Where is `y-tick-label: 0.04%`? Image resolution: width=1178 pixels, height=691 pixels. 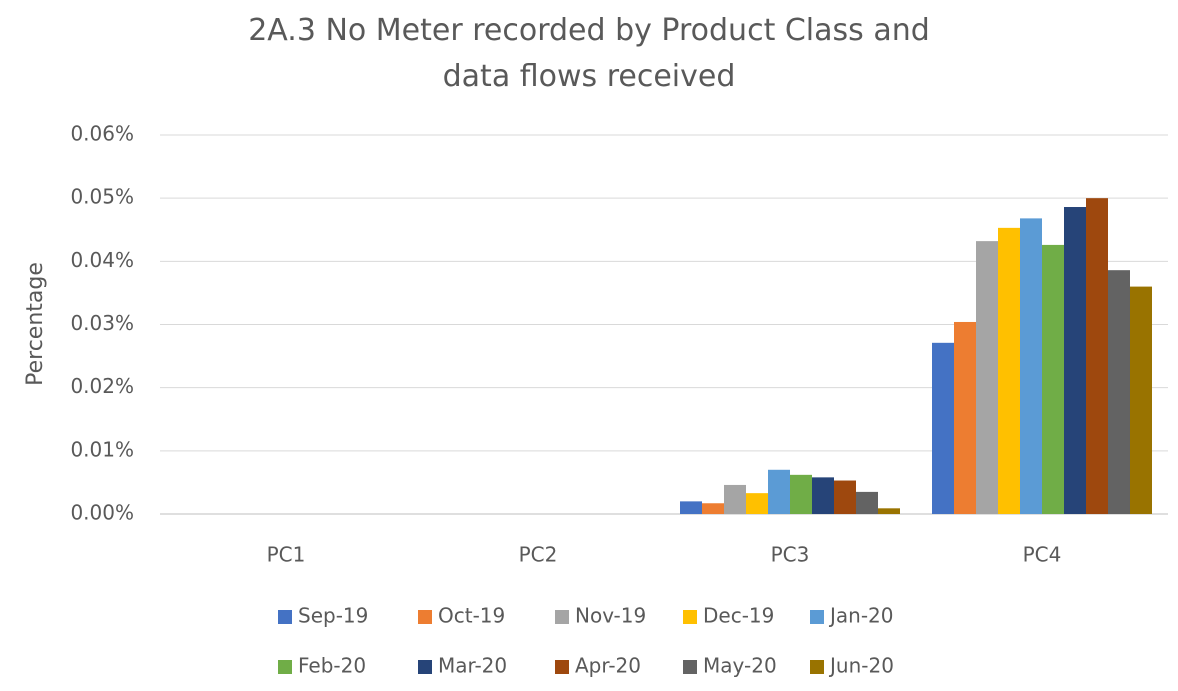
y-tick-label: 0.04% is located at coordinates (102, 260).